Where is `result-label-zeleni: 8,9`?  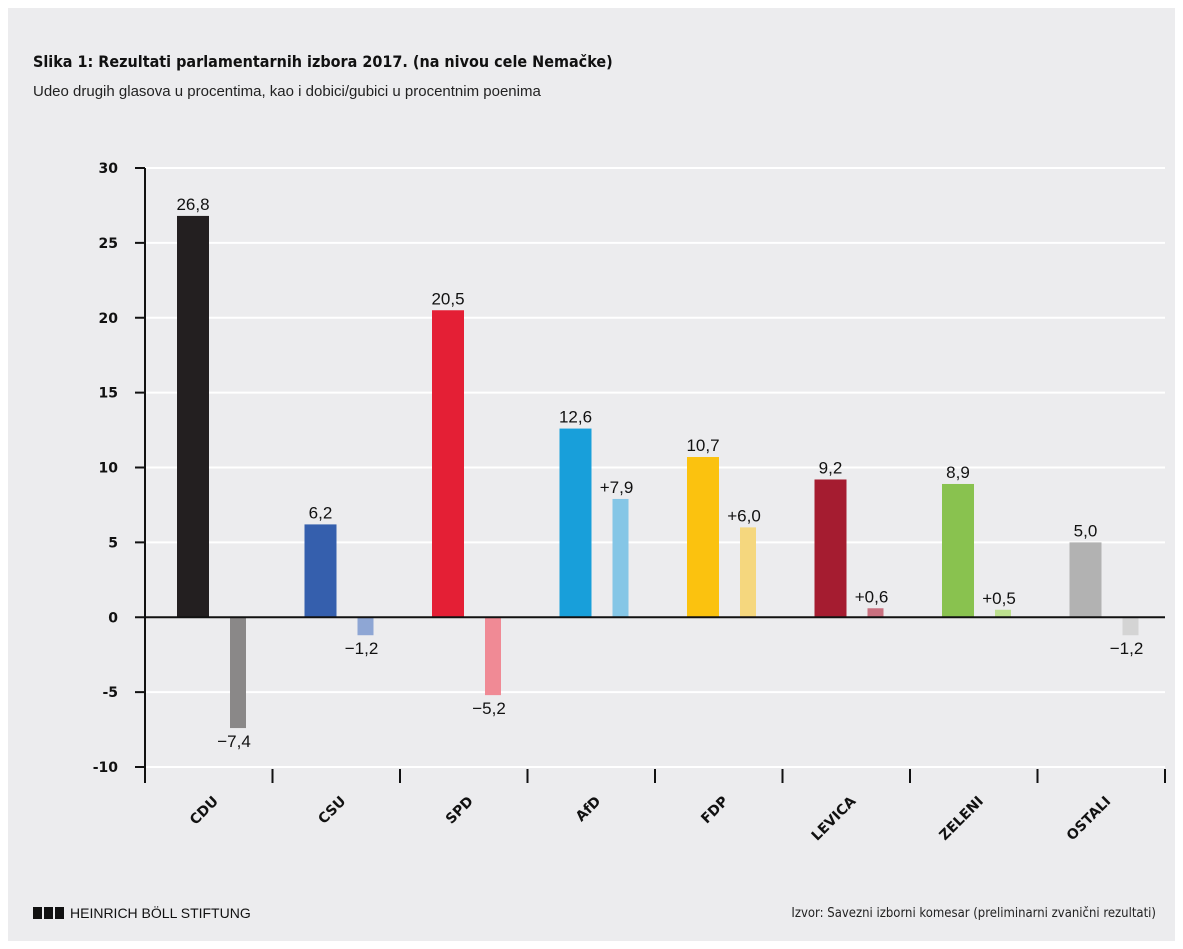 result-label-zeleni: 8,9 is located at coordinates (958, 472).